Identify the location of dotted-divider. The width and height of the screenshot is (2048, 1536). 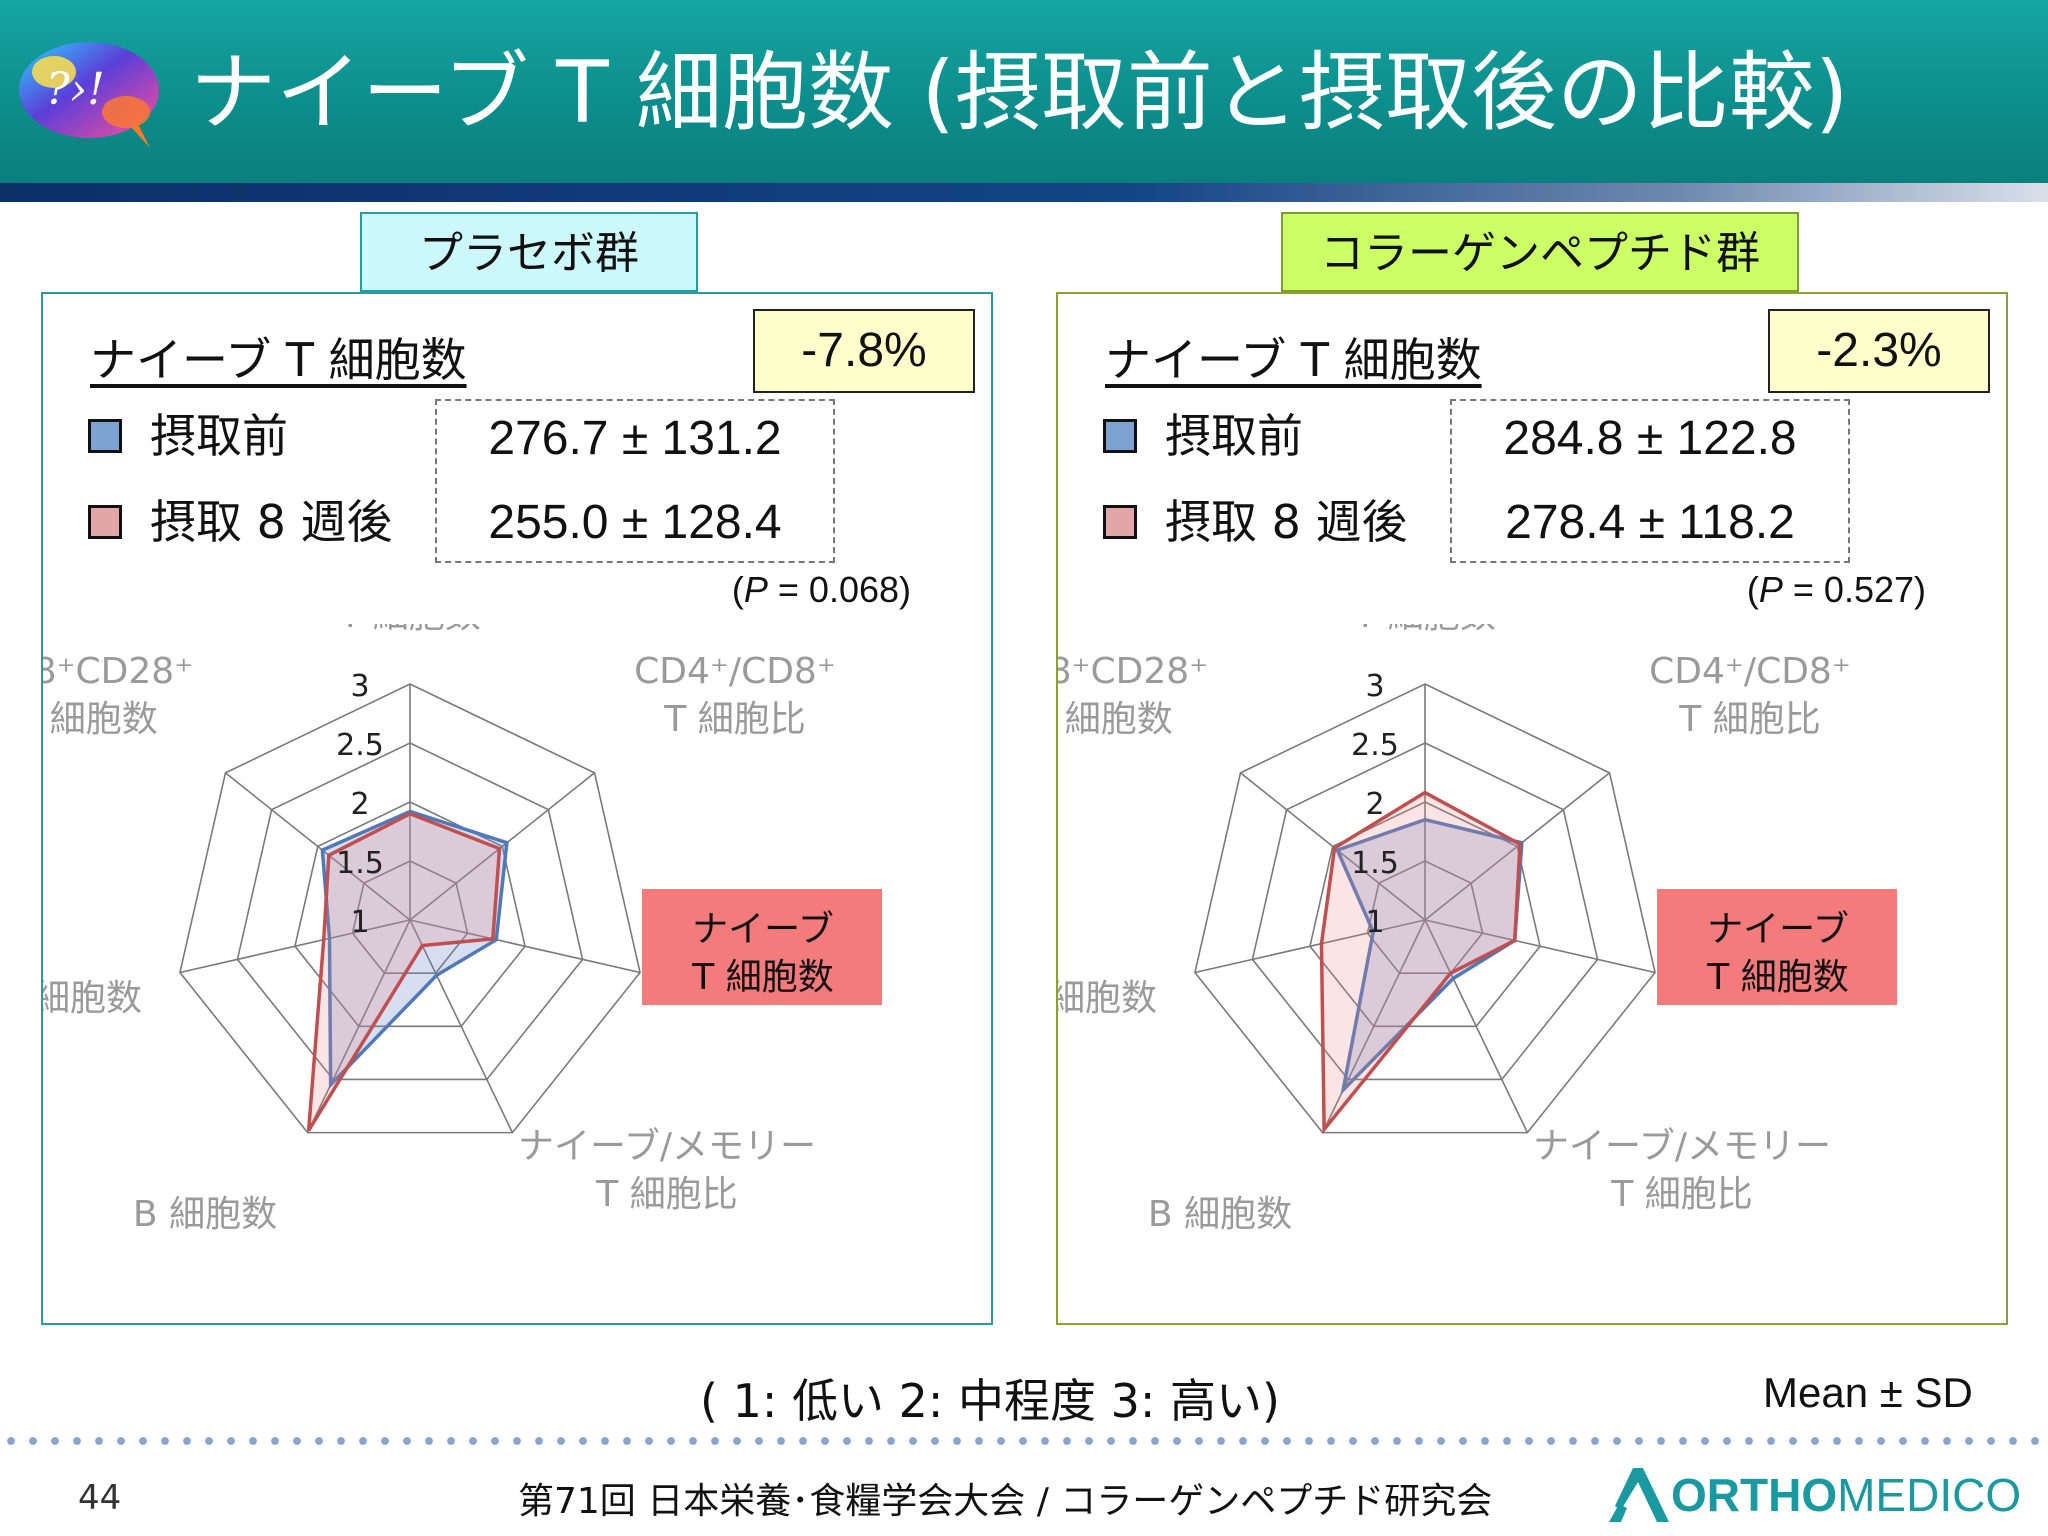
(1024, 1441).